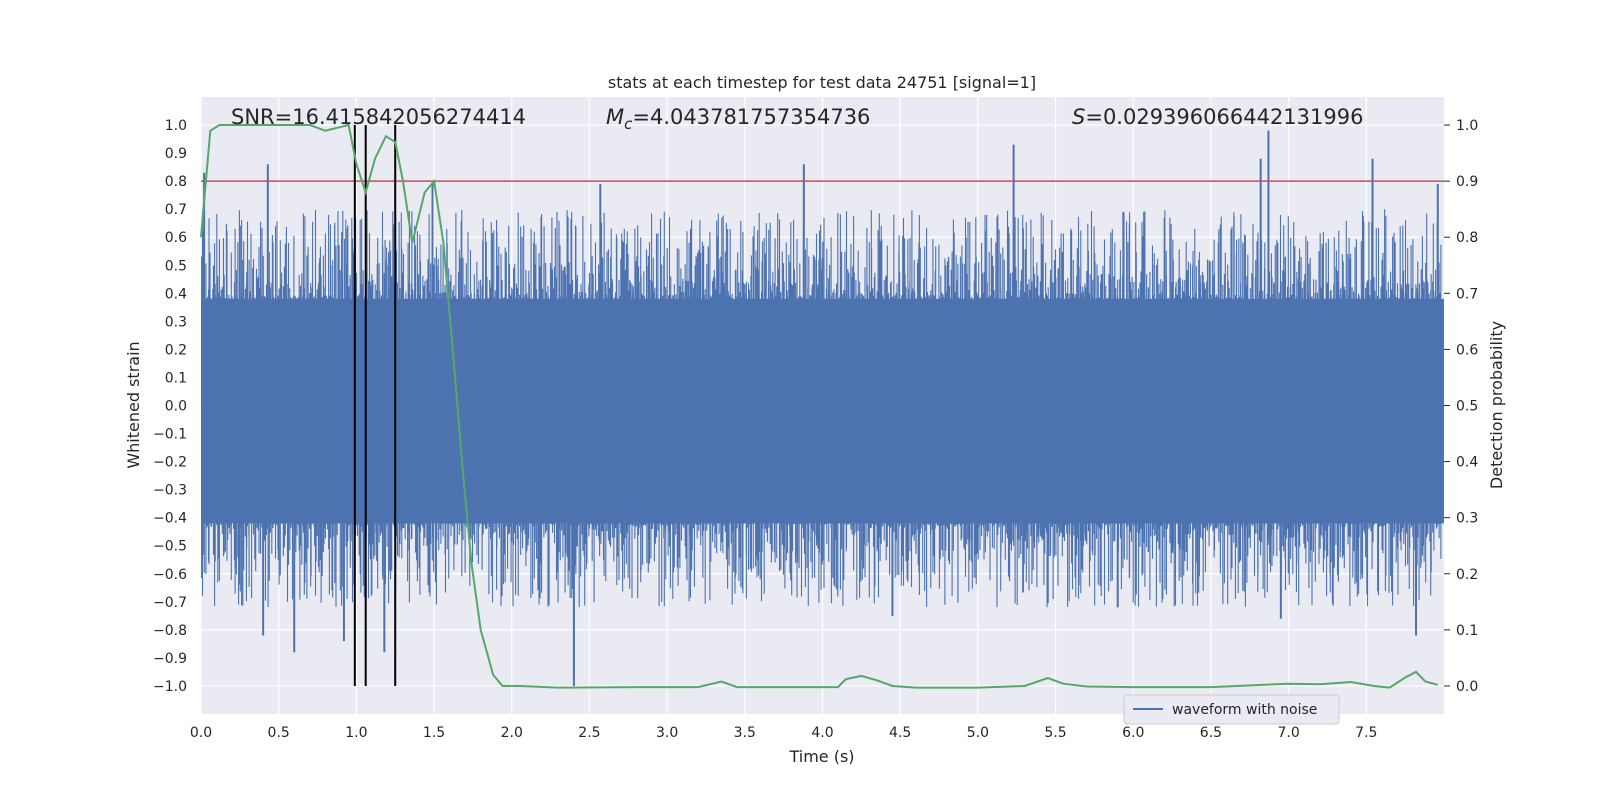 The image size is (1600, 800). Describe the element at coordinates (176, 378) in the screenshot. I see `y-tick-label: 0.1` at that location.